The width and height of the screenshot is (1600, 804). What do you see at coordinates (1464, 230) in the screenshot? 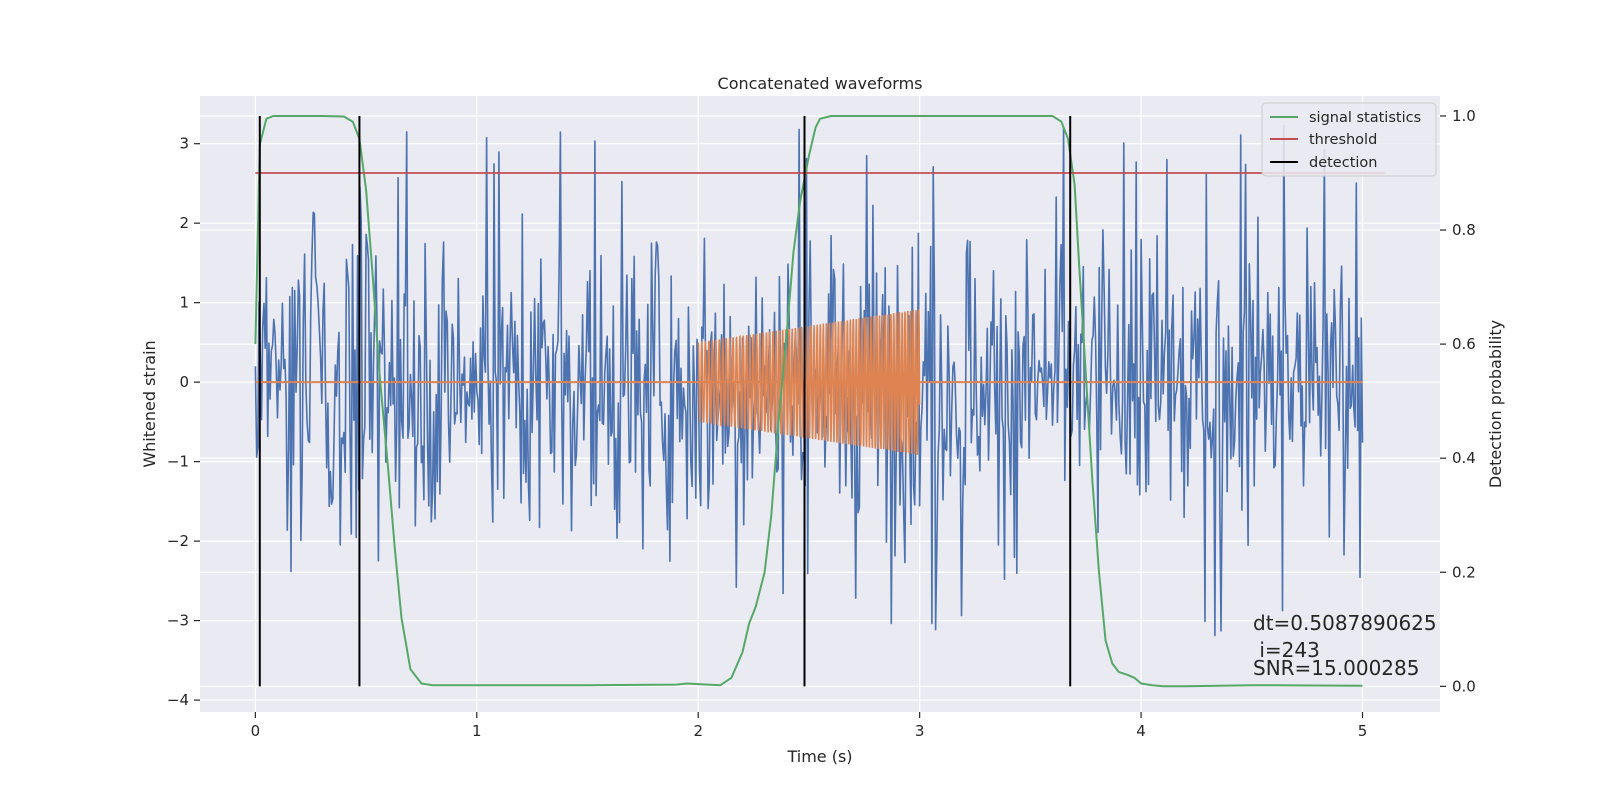
I see `y2-tick-label: 0.8` at bounding box center [1464, 230].